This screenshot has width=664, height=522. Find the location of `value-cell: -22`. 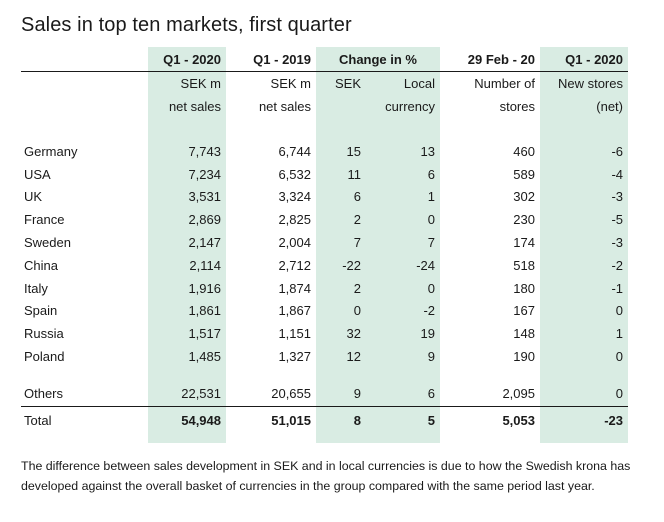

value-cell: -22 is located at coordinates (351, 265).